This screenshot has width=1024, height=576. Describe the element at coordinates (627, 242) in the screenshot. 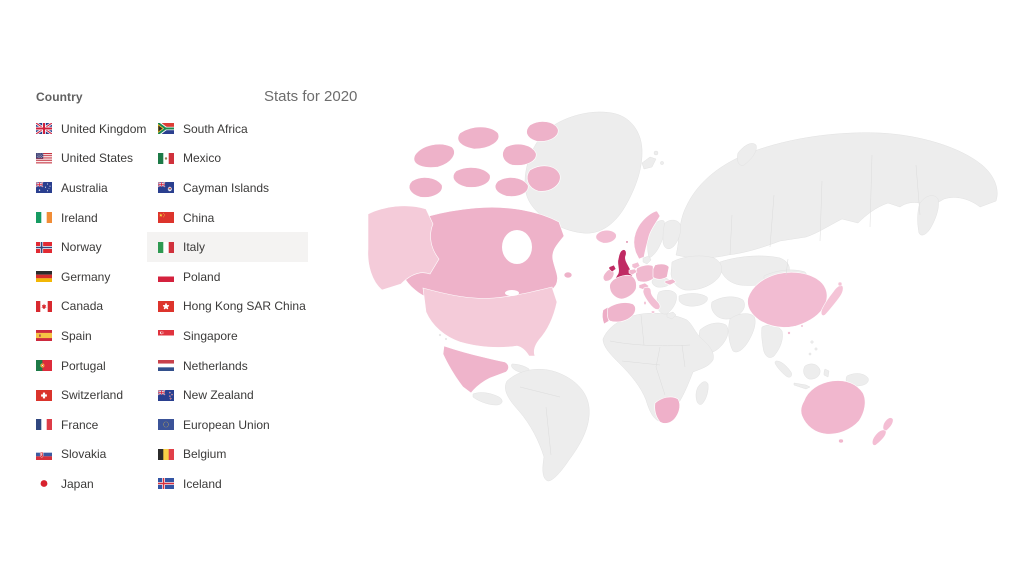

I see `map-country-united-kingdom-shetland` at that location.